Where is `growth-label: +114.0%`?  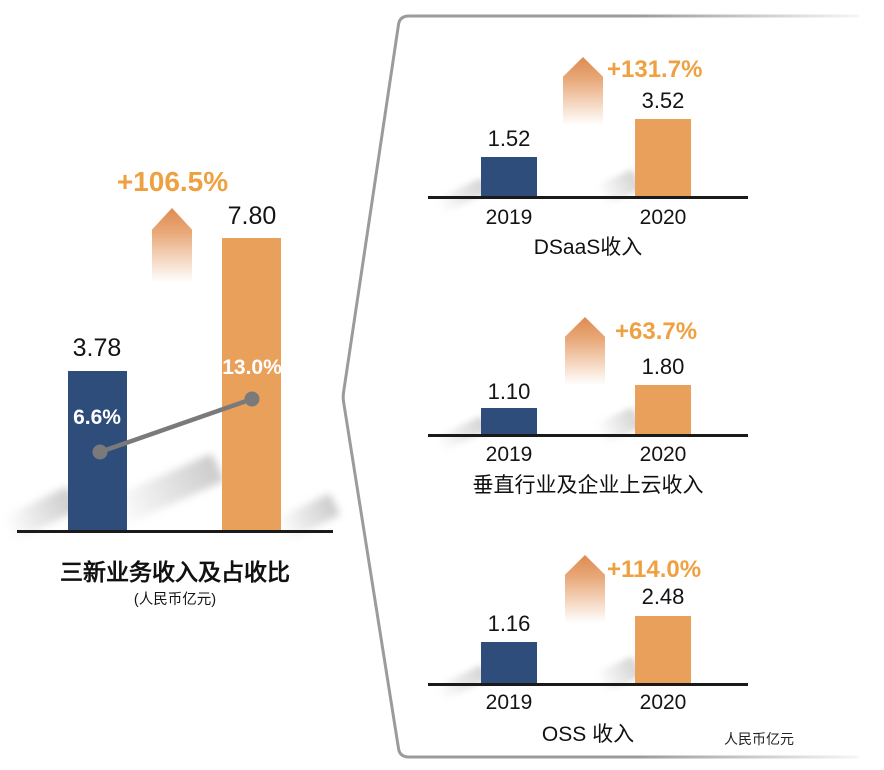 growth-label: +114.0% is located at coordinates (654, 569).